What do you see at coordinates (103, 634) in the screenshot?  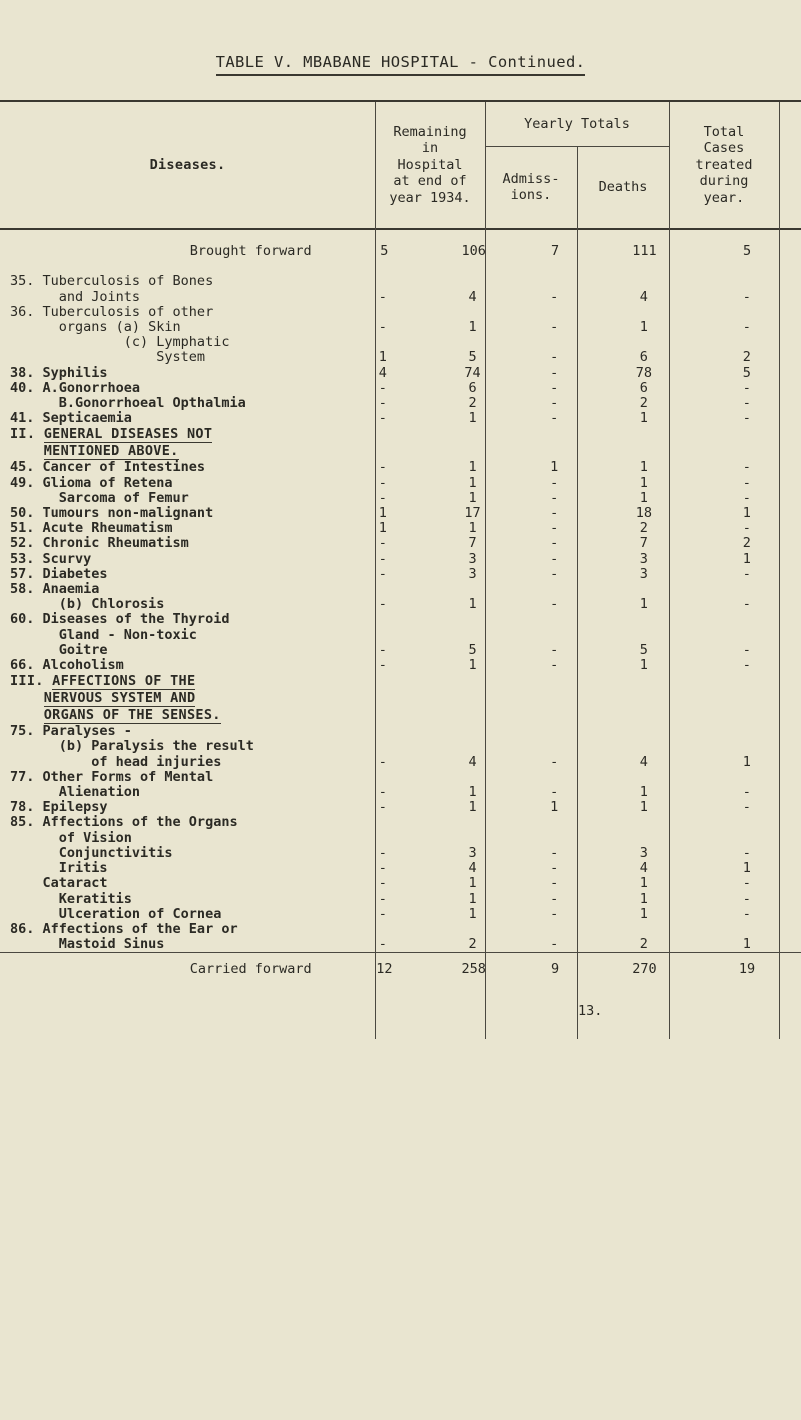 I see `row-label: Gland - Non-toxic` at bounding box center [103, 634].